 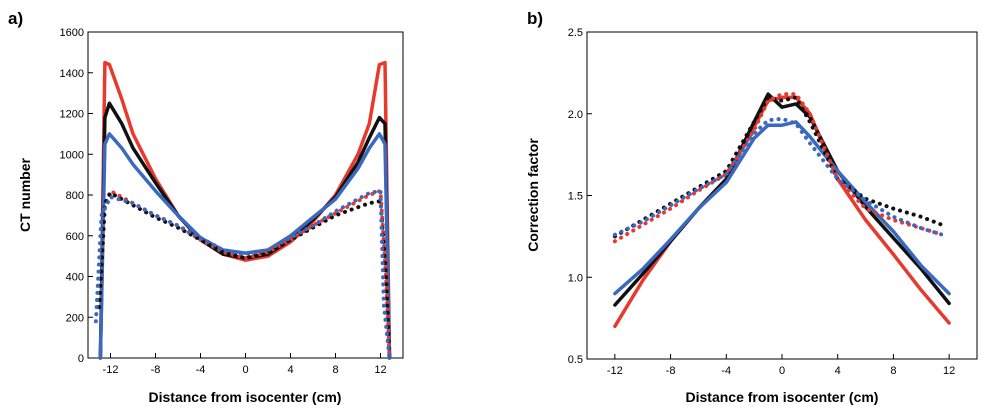 I want to click on y-tick-label: 2.0, so click(x=575, y=115).